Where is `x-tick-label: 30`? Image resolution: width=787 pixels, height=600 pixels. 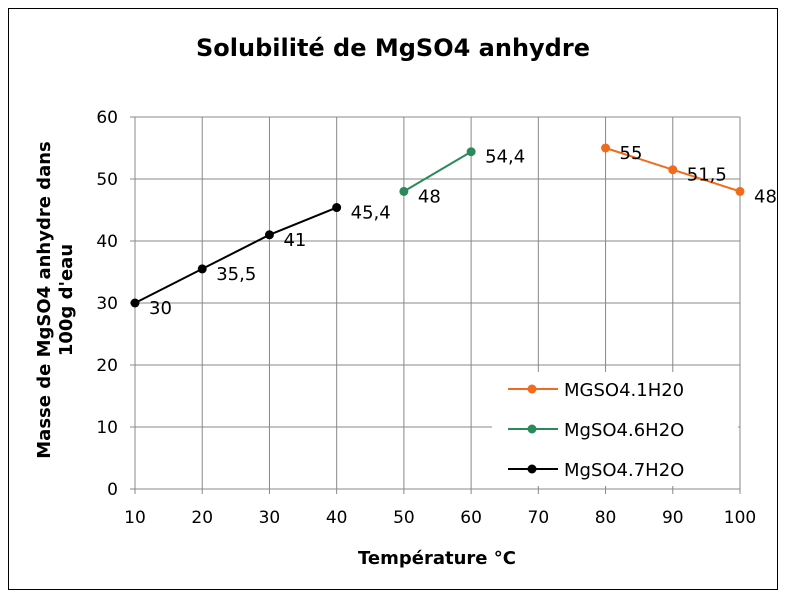
x-tick-label: 30 is located at coordinates (270, 518).